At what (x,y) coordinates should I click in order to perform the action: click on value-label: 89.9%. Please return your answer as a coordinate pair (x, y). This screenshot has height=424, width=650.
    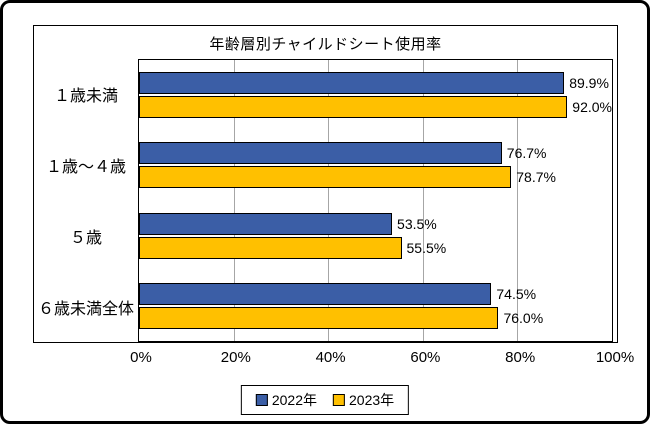
    Looking at the image, I should click on (589, 83).